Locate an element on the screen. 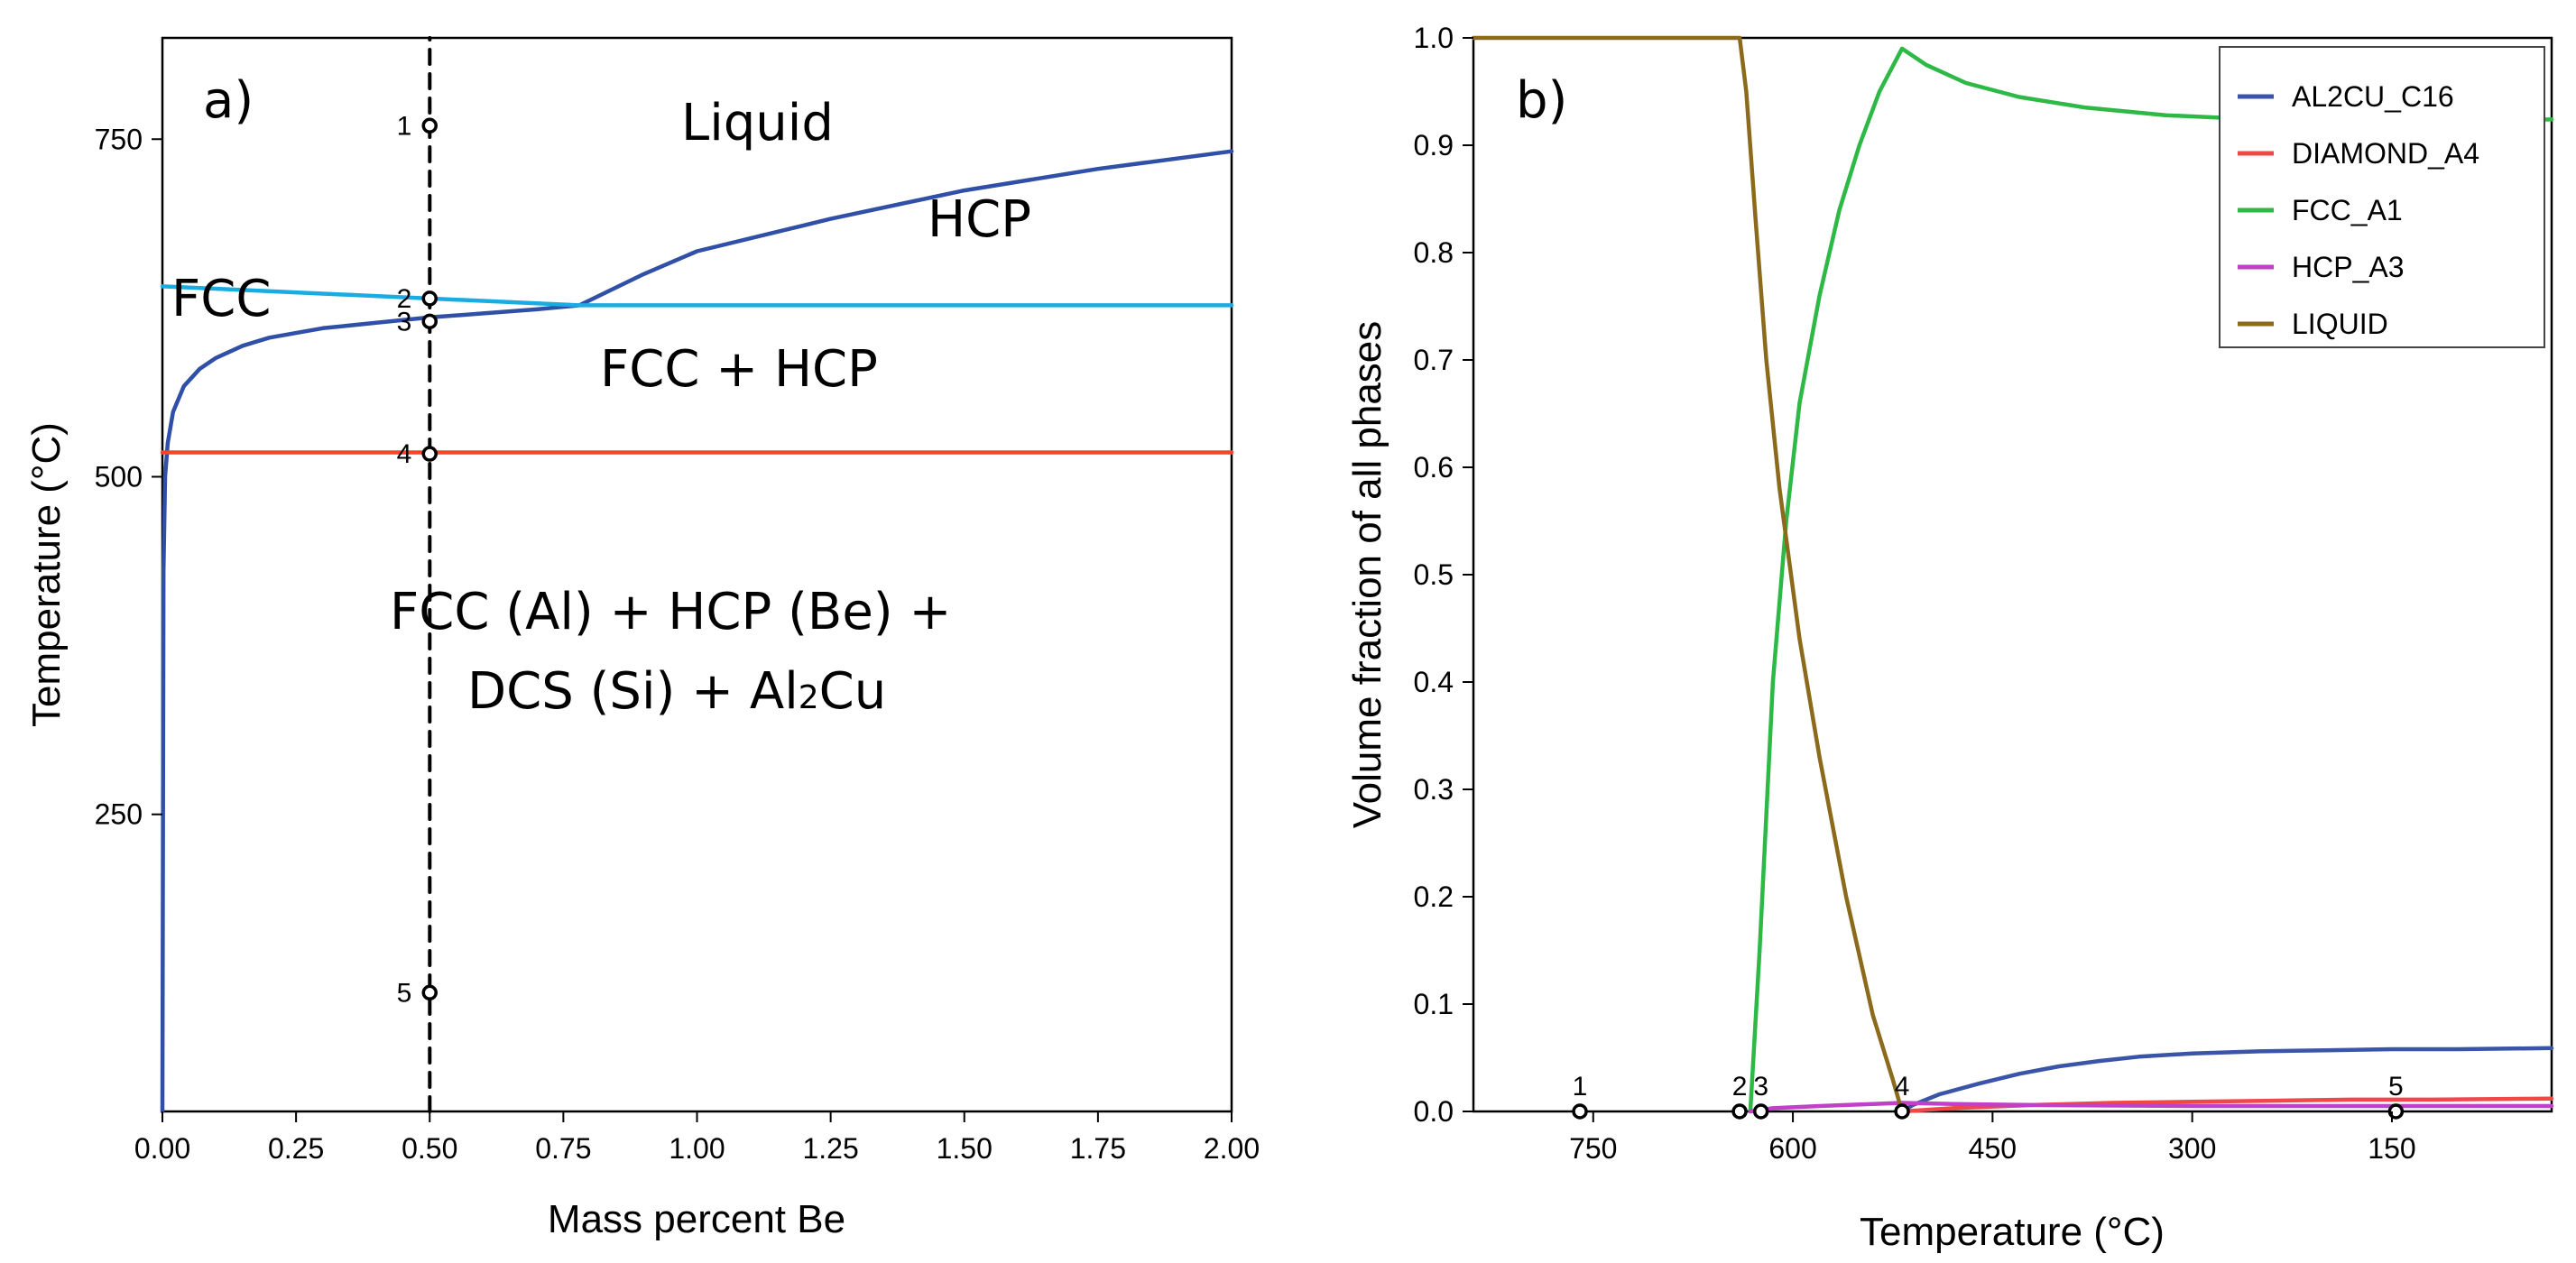 Image resolution: width=2576 pixels, height=1263 pixels. panel-a-label: a) is located at coordinates (228, 100).